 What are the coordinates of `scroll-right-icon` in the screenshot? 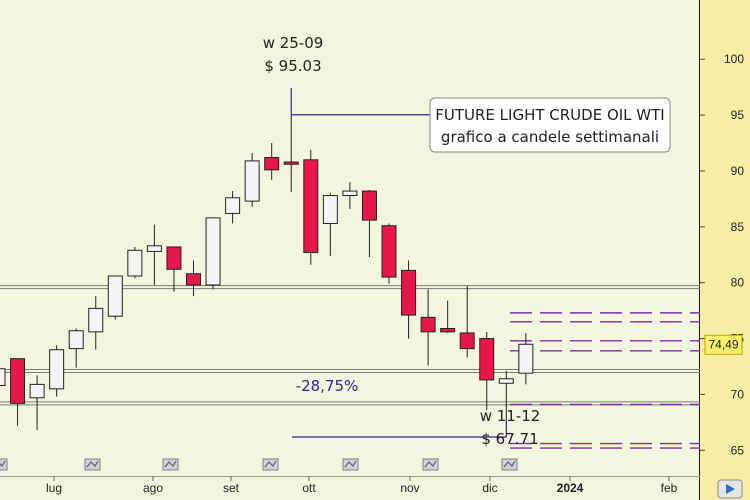 It's located at (730, 489).